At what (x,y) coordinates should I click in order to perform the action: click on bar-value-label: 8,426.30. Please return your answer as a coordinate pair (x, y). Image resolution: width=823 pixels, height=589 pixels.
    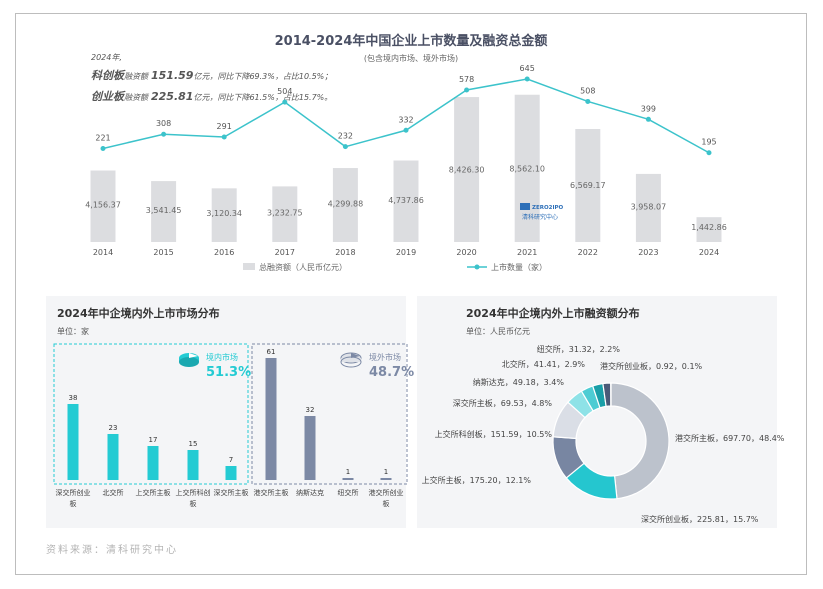
    Looking at the image, I should click on (467, 169).